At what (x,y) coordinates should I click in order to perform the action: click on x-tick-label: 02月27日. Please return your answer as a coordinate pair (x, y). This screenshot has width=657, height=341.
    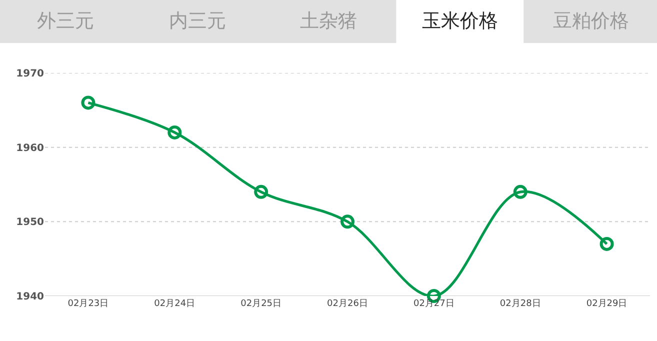
    Looking at the image, I should click on (433, 304).